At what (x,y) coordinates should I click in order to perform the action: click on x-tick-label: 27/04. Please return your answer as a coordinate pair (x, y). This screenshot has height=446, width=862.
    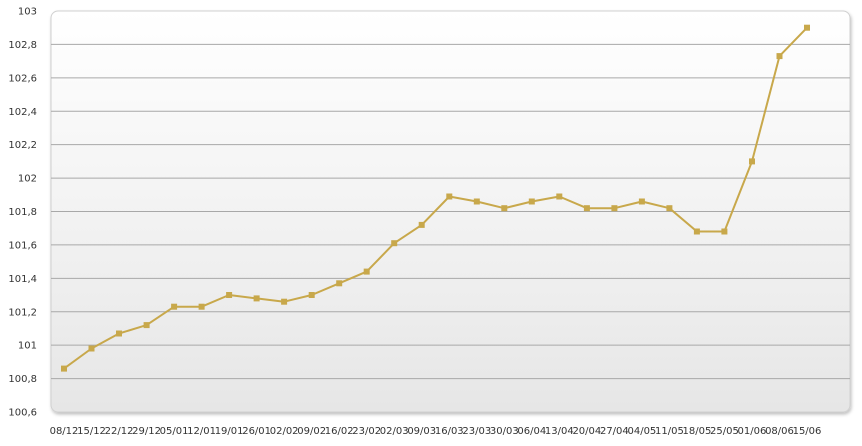
    Looking at the image, I should click on (614, 431).